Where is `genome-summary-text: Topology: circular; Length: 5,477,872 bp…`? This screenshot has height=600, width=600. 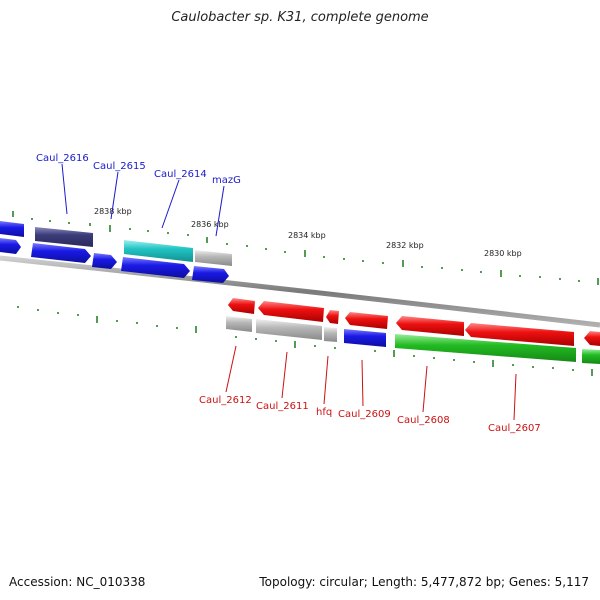 genome-summary-text: Topology: circular; Length: 5,477,872 bp… is located at coordinates (424, 582).